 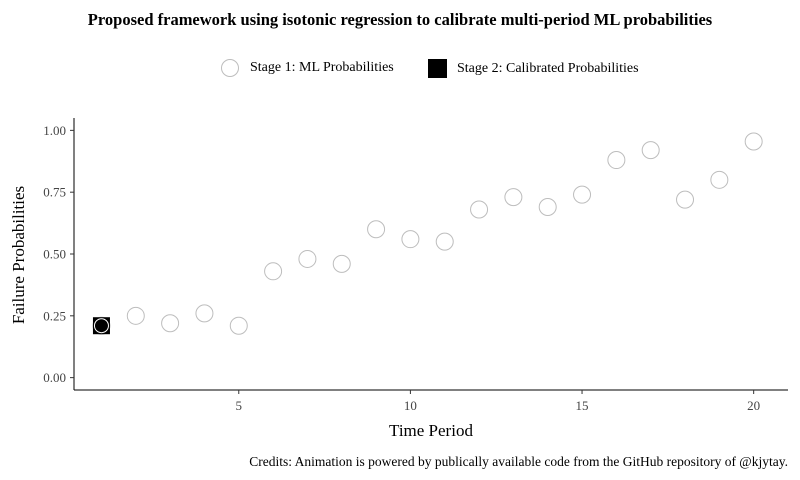 I want to click on y-tick-label: 0.00, so click(x=54, y=377).